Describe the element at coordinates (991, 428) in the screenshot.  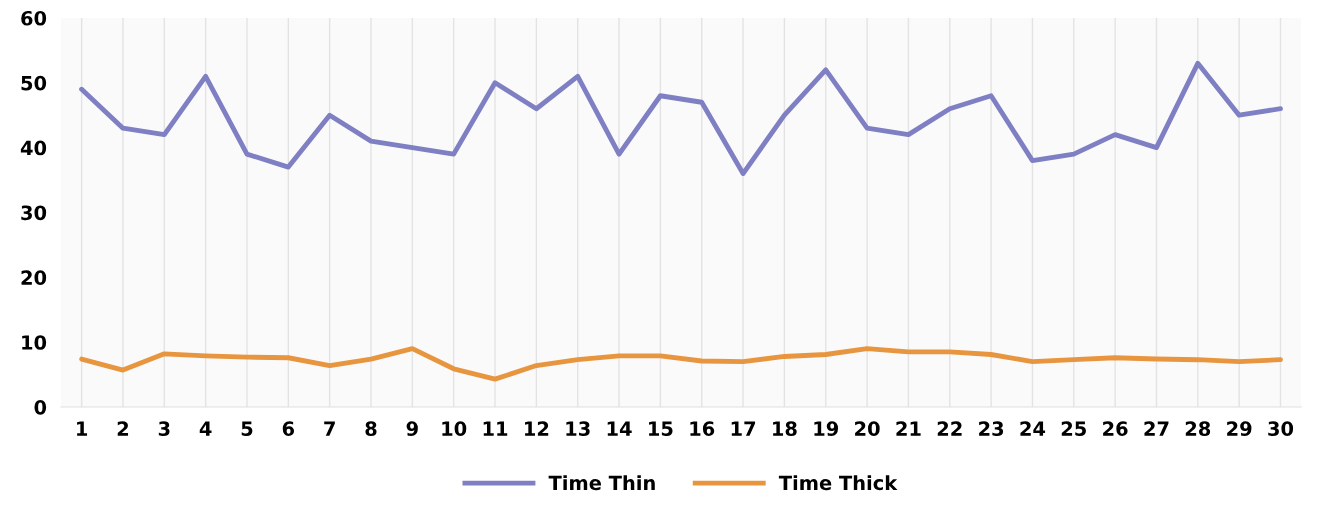
I see `x-tick-label: 23` at that location.